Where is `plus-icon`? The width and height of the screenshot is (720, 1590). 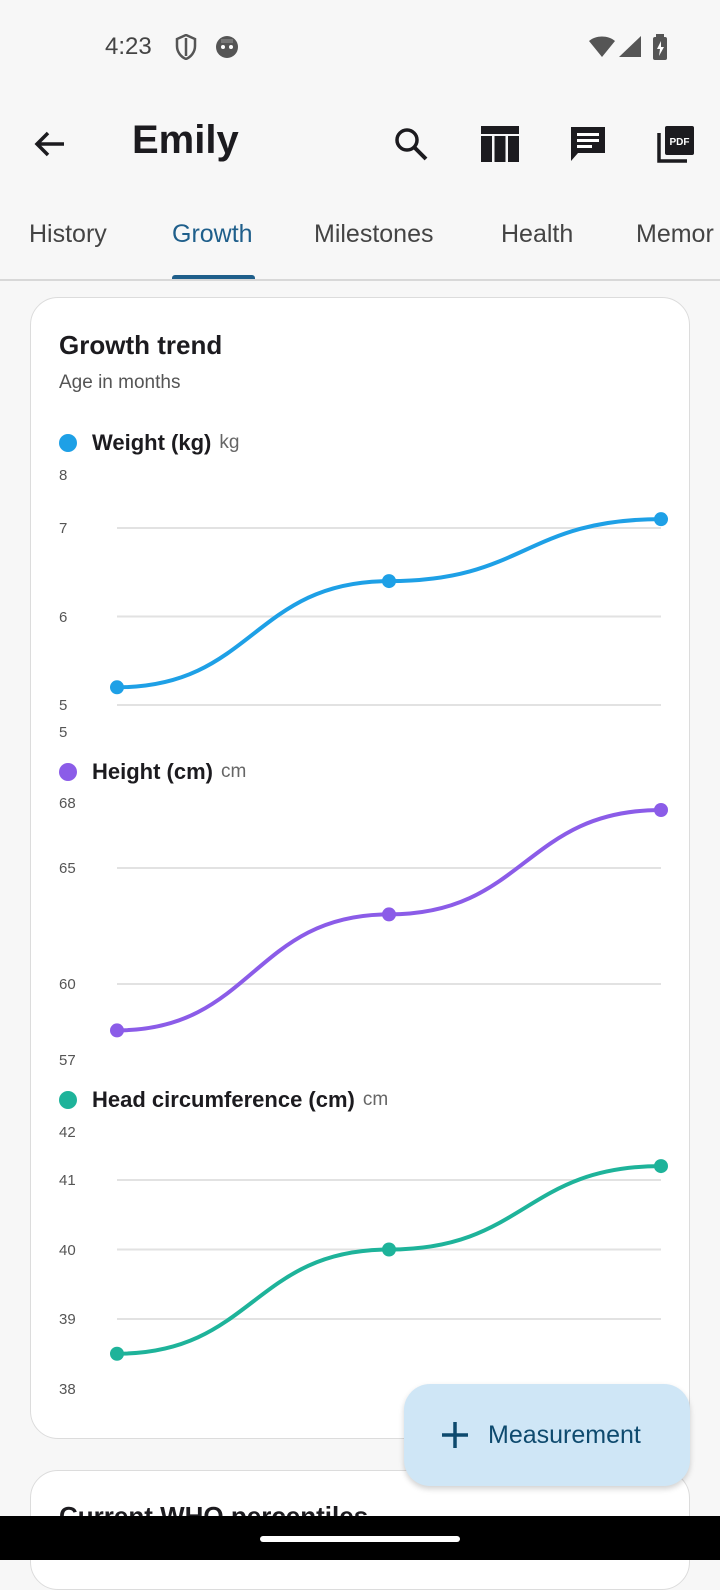 plus-icon is located at coordinates (455, 1435).